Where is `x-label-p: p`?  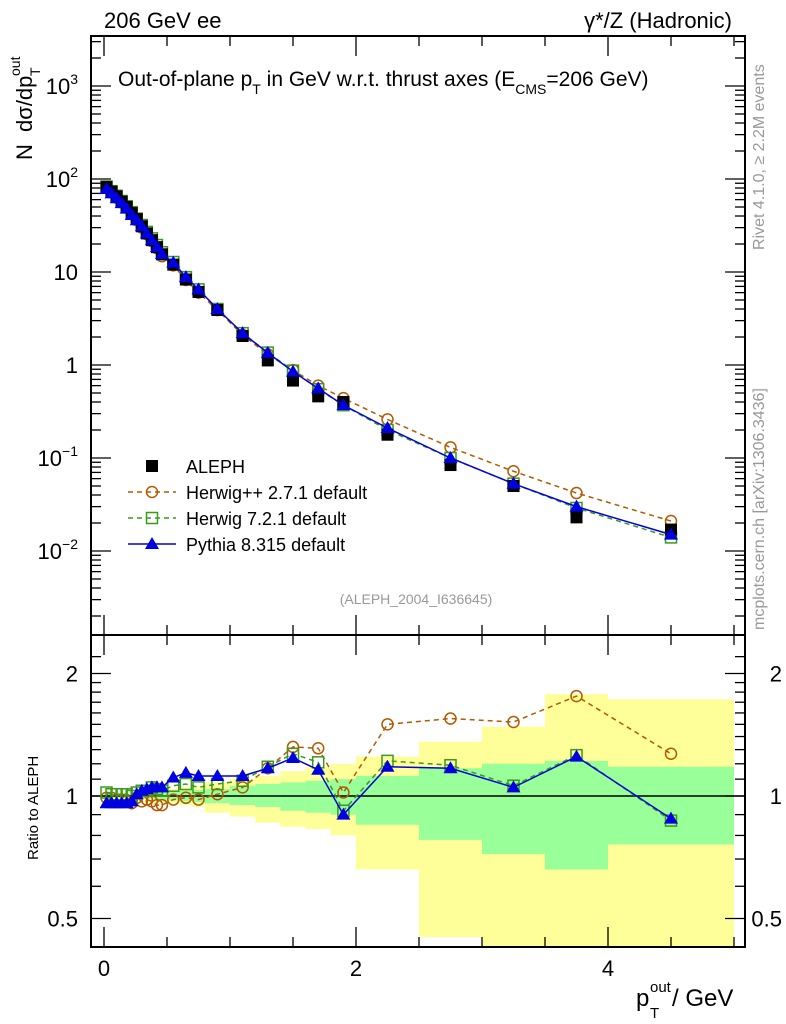 x-label-p: p is located at coordinates (642, 998).